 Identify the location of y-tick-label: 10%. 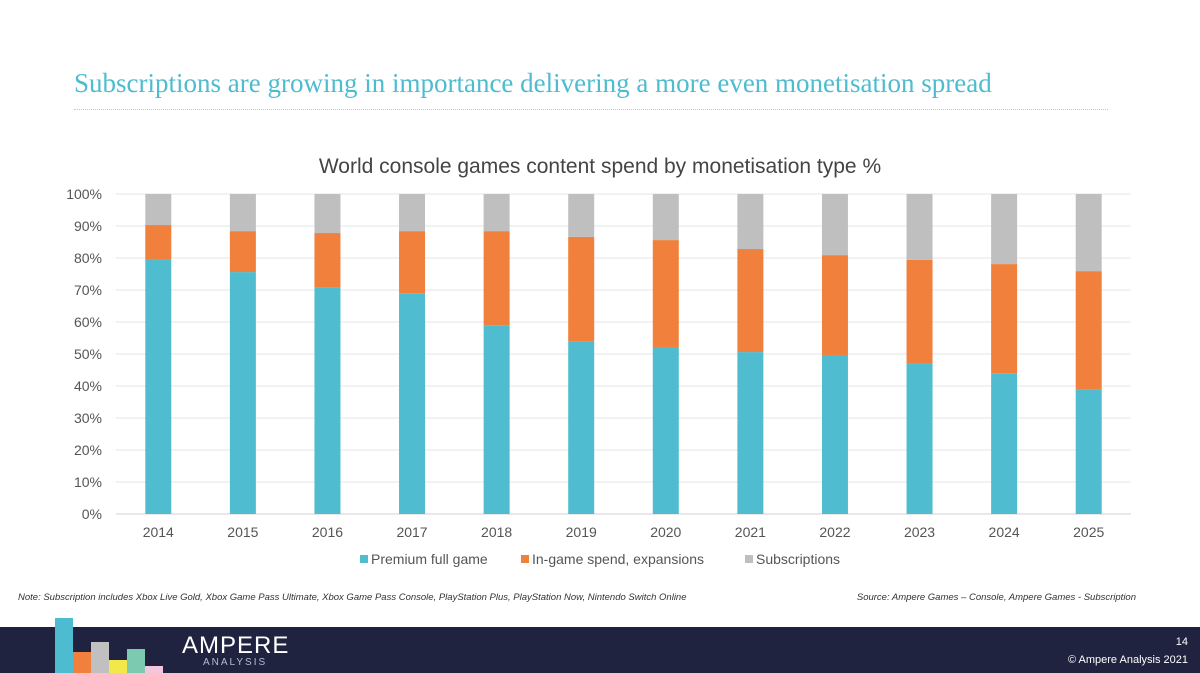
(88, 482).